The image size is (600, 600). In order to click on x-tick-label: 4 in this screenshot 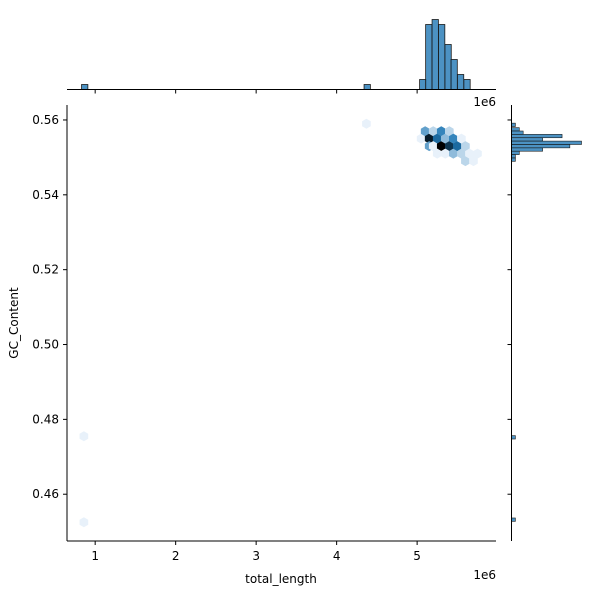, I will do `click(337, 556)`.